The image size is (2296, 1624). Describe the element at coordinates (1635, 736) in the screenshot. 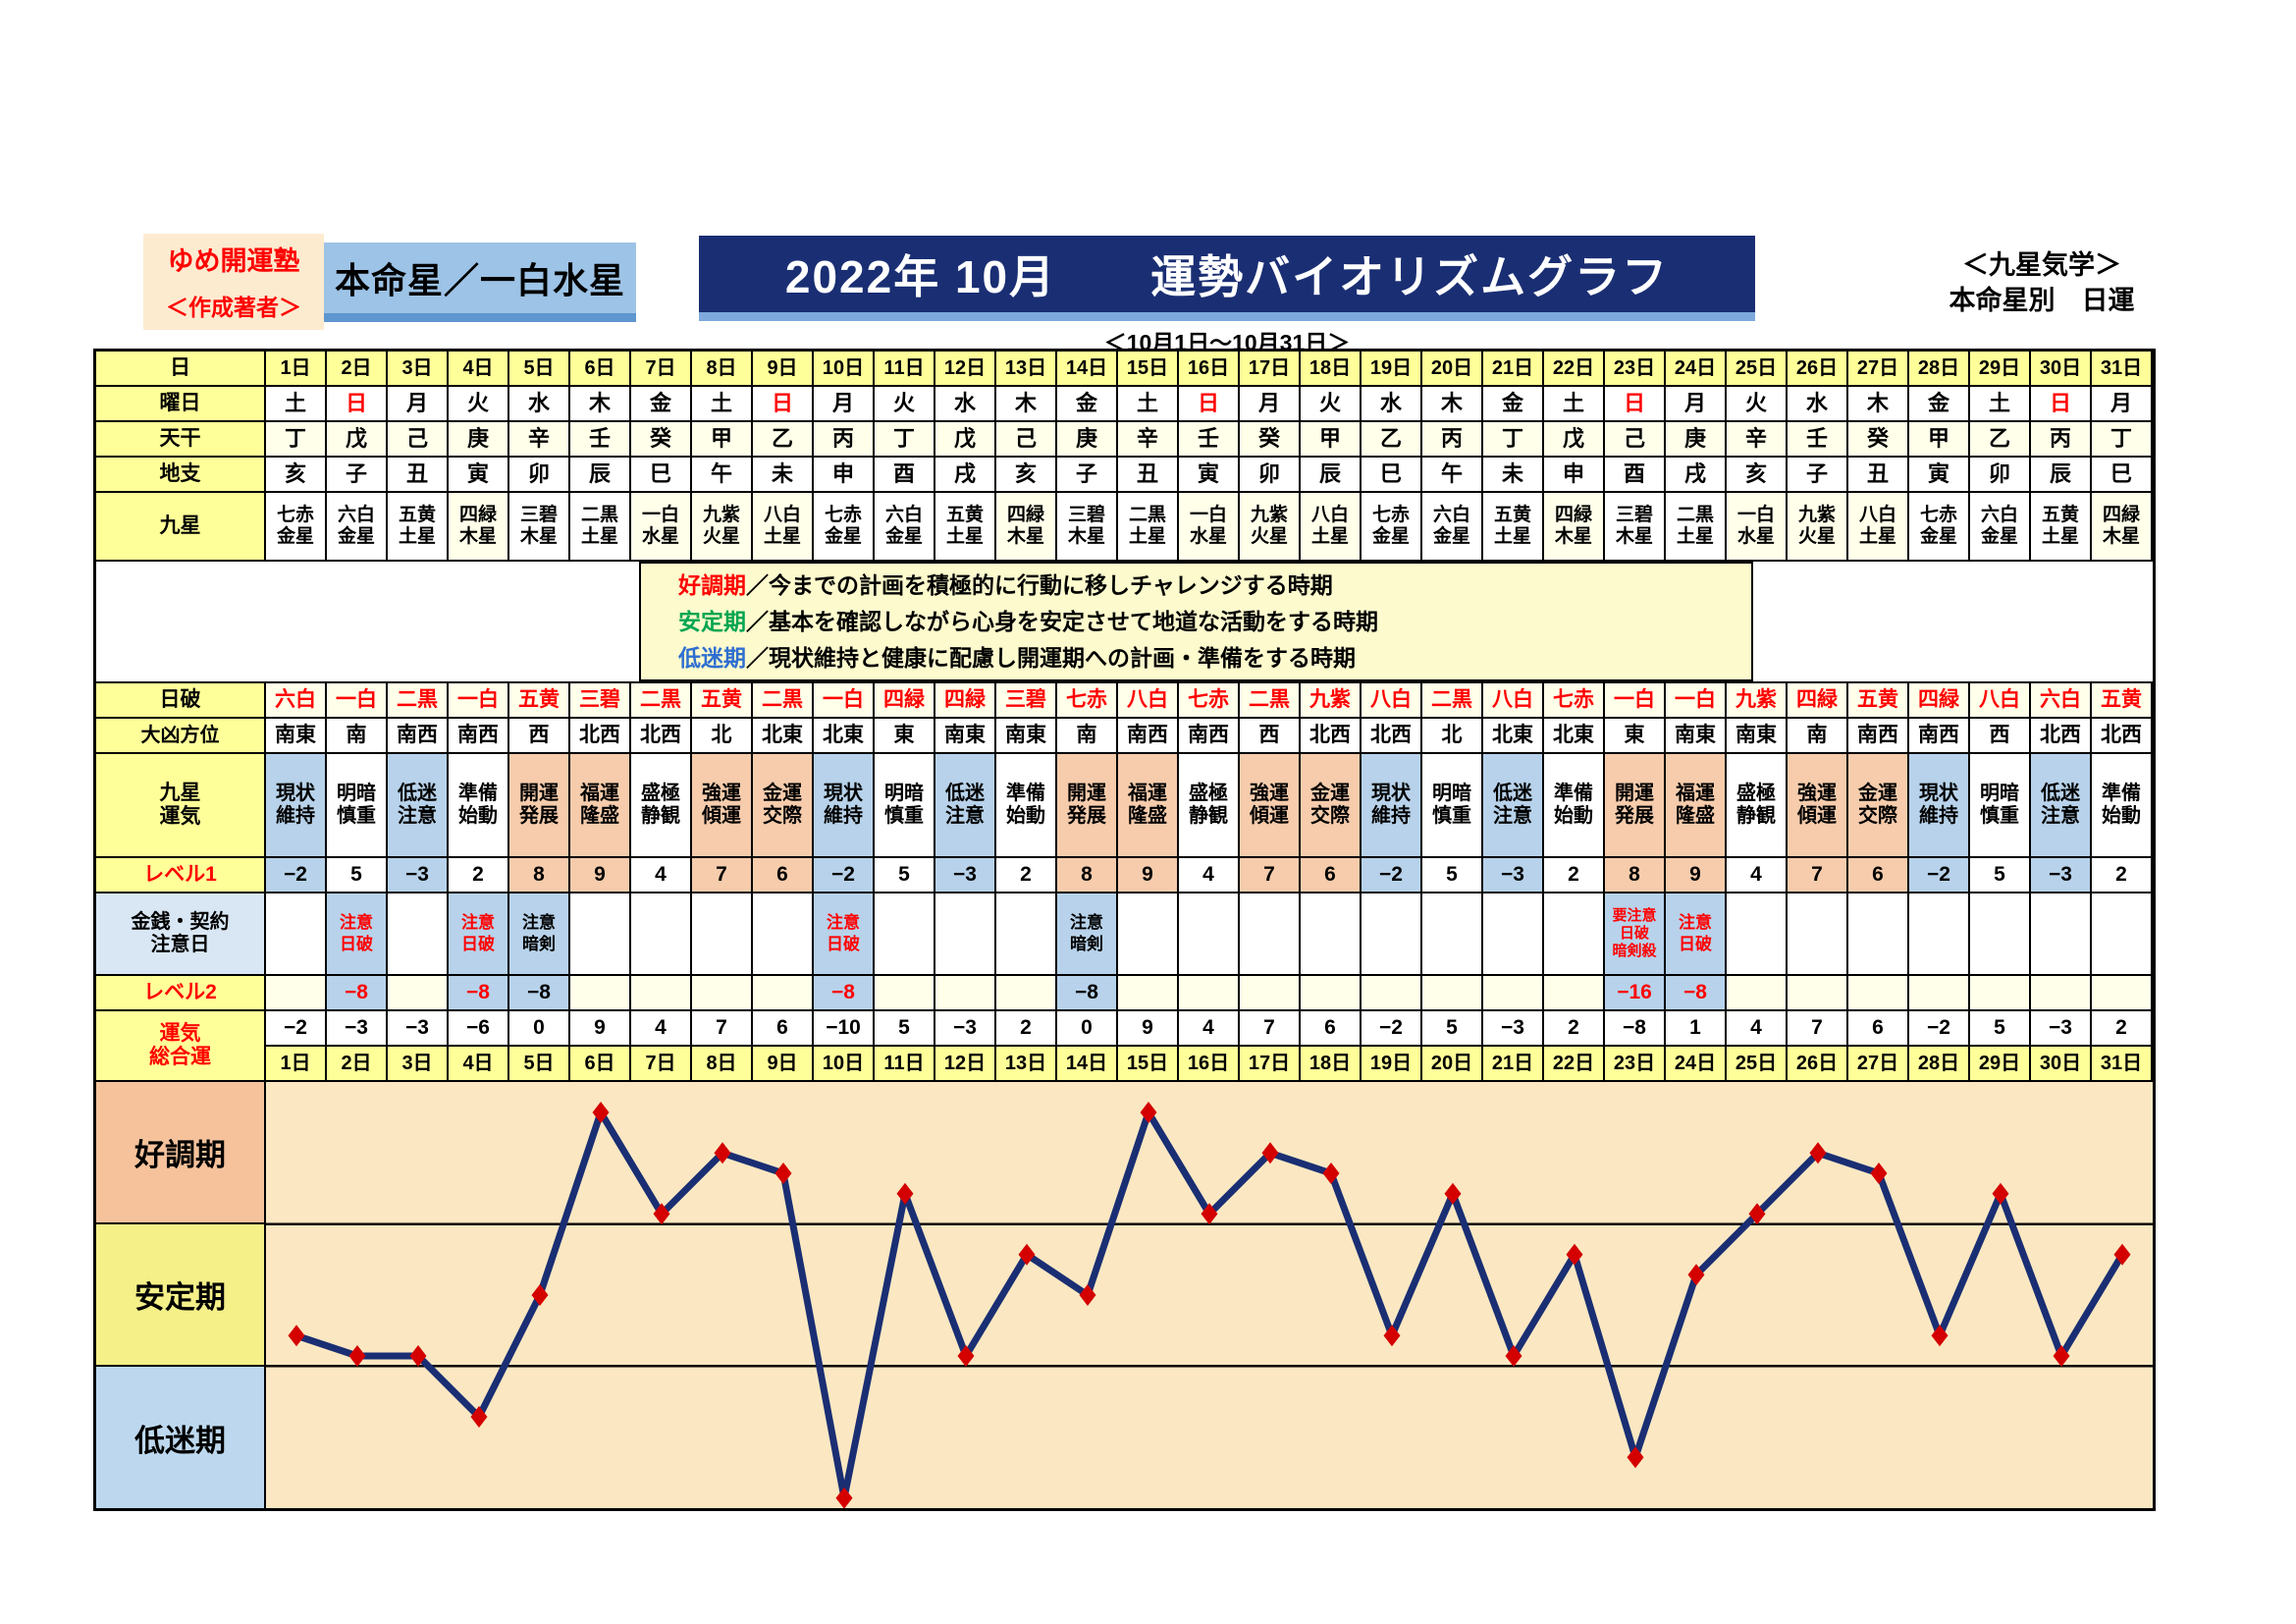

I see `direction-cell: 東` at that location.